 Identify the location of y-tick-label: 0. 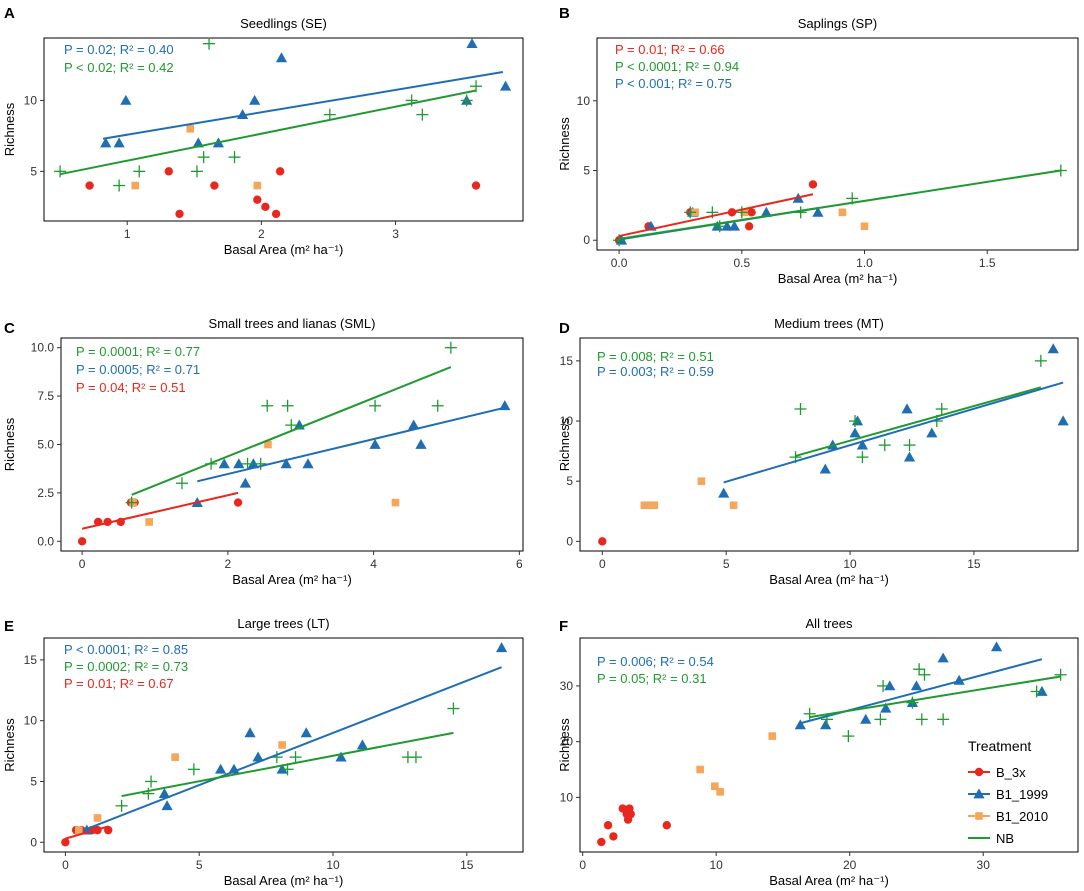
(33, 842).